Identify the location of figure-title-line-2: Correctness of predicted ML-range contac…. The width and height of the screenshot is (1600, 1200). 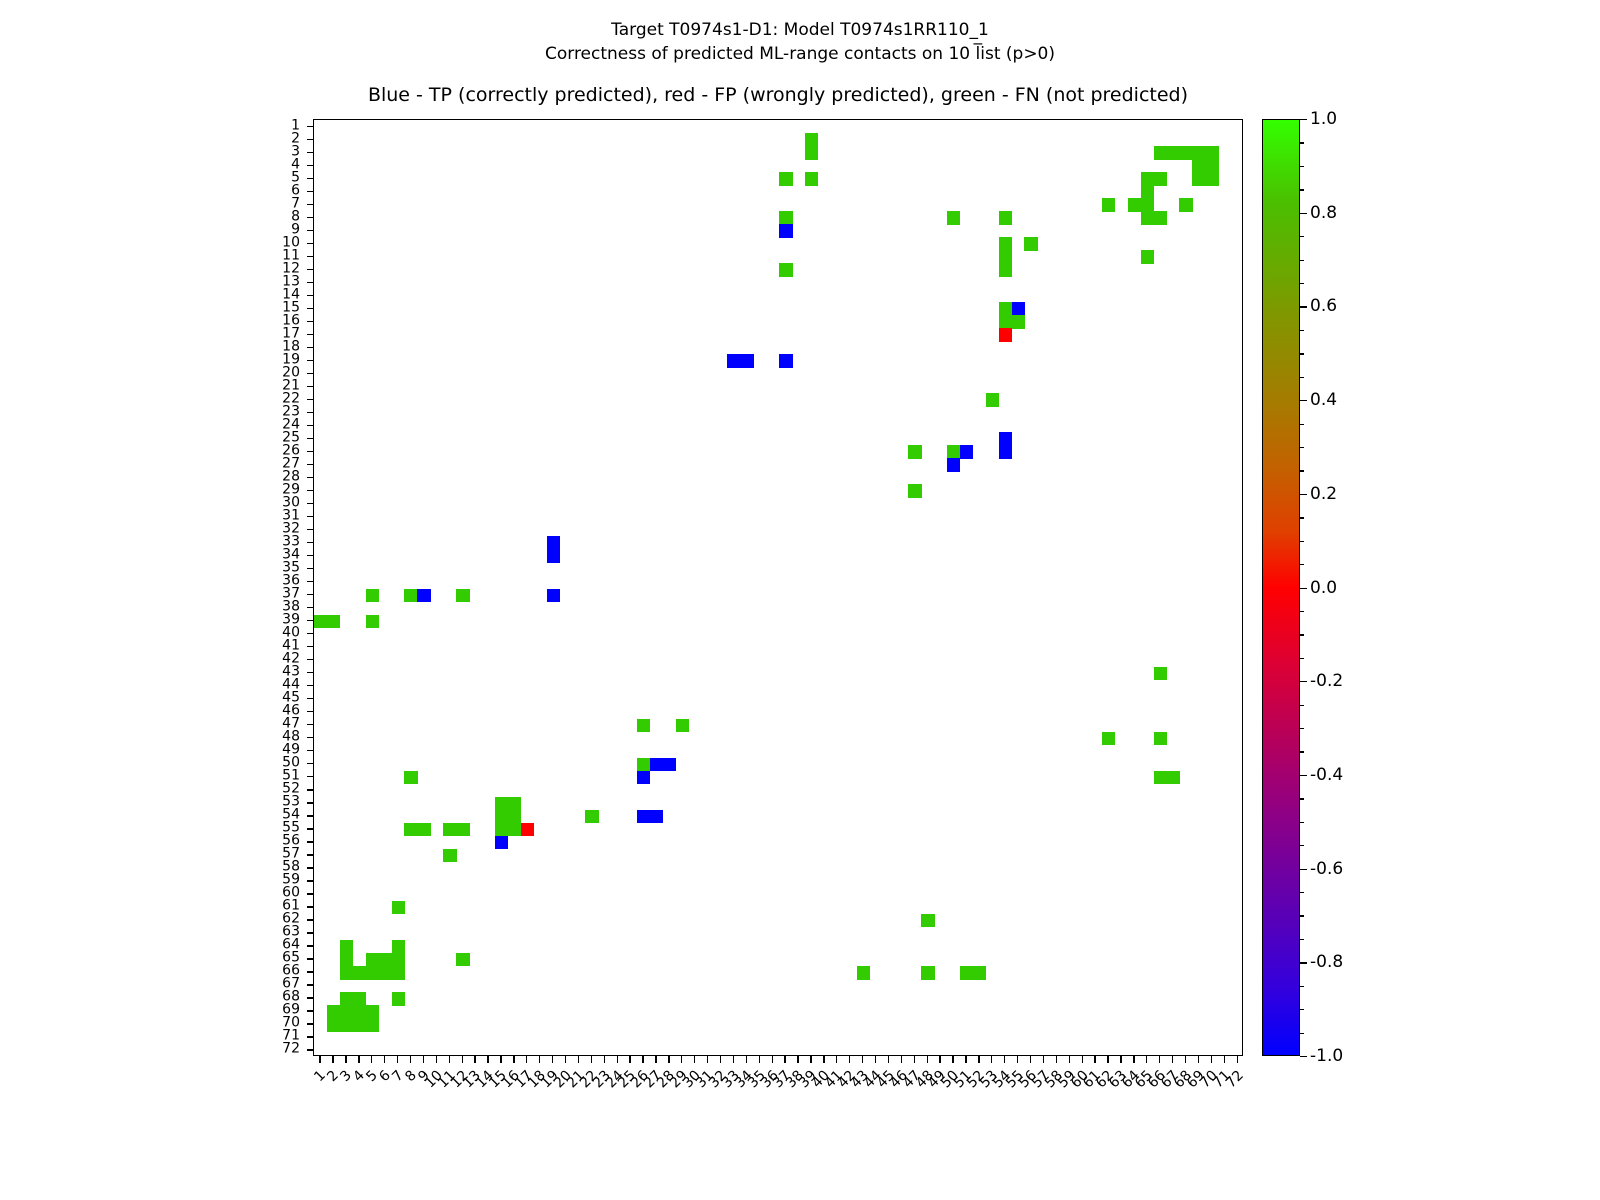
(800, 54).